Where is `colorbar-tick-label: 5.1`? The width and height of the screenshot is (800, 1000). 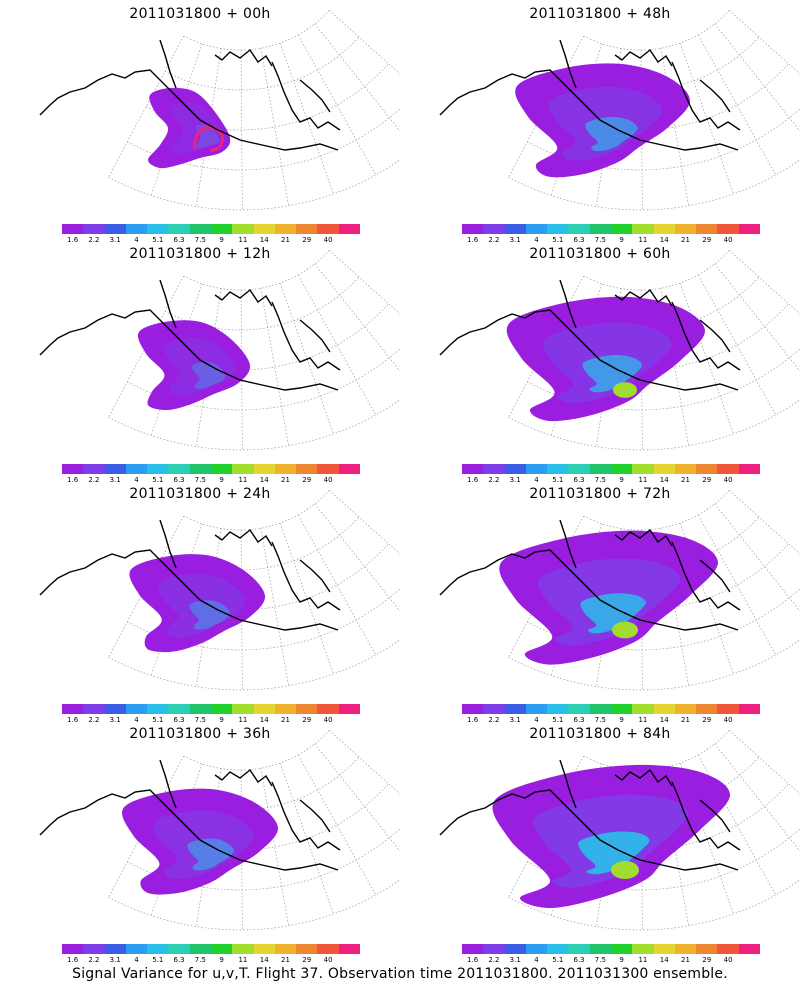 colorbar-tick-label: 5.1 is located at coordinates (158, 480).